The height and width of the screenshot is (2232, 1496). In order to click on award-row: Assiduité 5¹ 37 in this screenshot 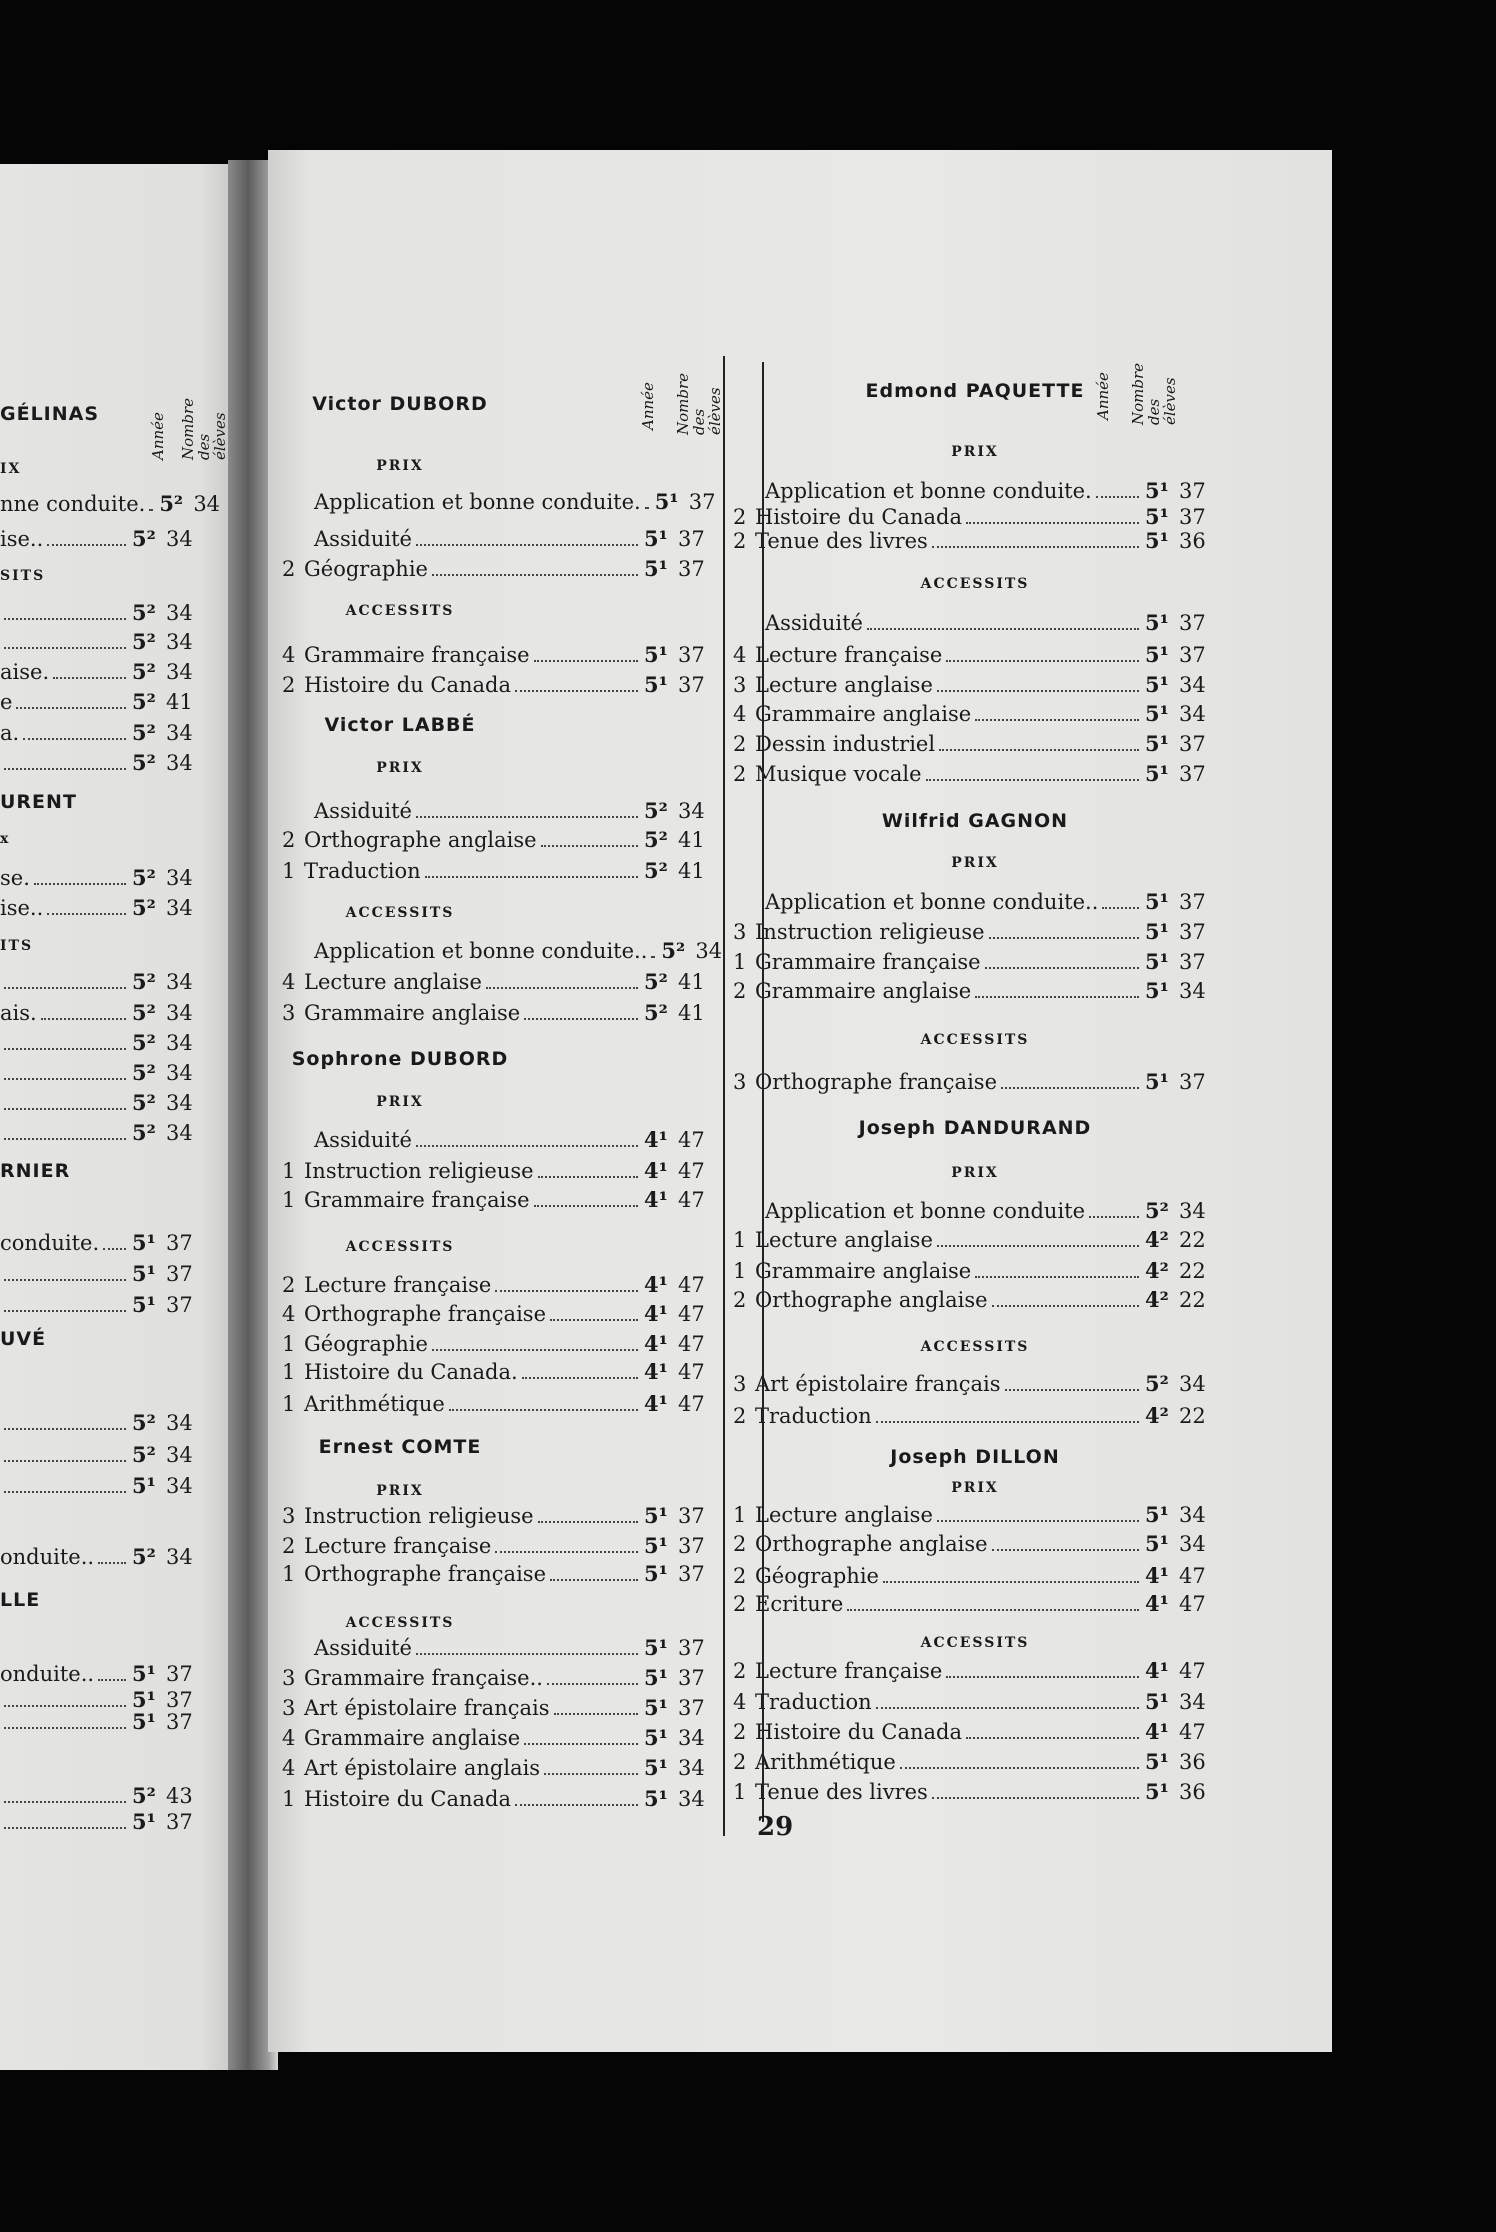, I will do `click(497, 540)`.